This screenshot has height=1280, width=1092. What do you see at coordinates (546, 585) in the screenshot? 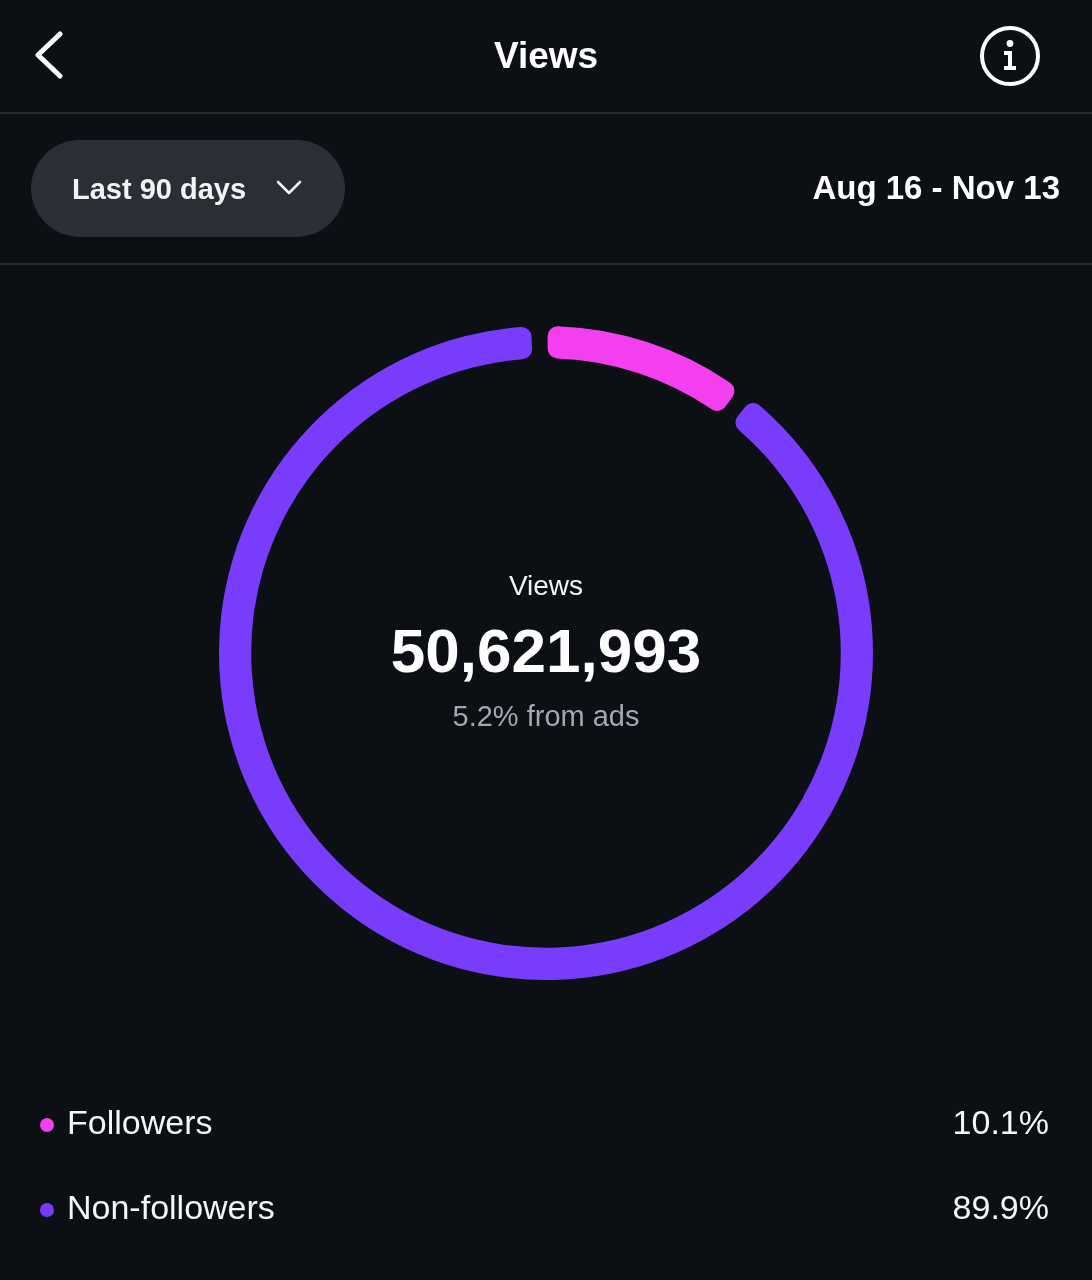
I see `text: Views` at bounding box center [546, 585].